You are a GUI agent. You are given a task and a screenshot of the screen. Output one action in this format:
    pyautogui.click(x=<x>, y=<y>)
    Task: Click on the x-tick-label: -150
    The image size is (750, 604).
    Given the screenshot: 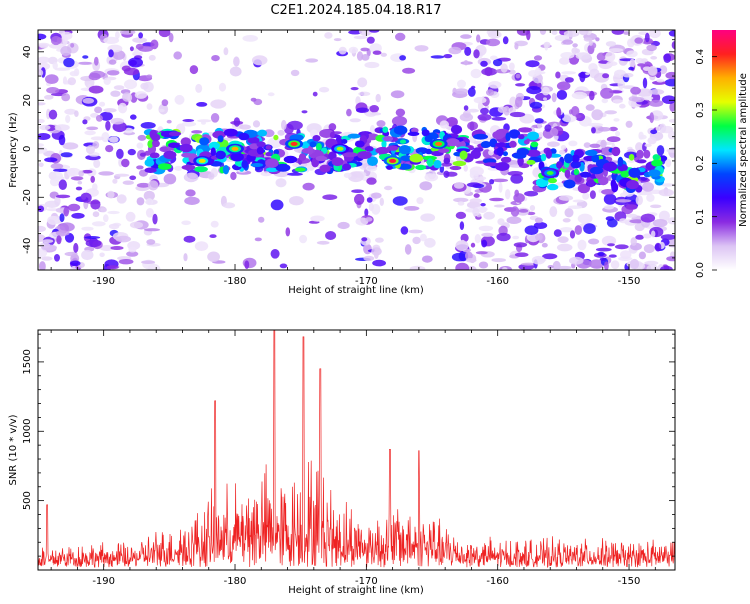 What is the action you would take?
    pyautogui.click(x=629, y=581)
    